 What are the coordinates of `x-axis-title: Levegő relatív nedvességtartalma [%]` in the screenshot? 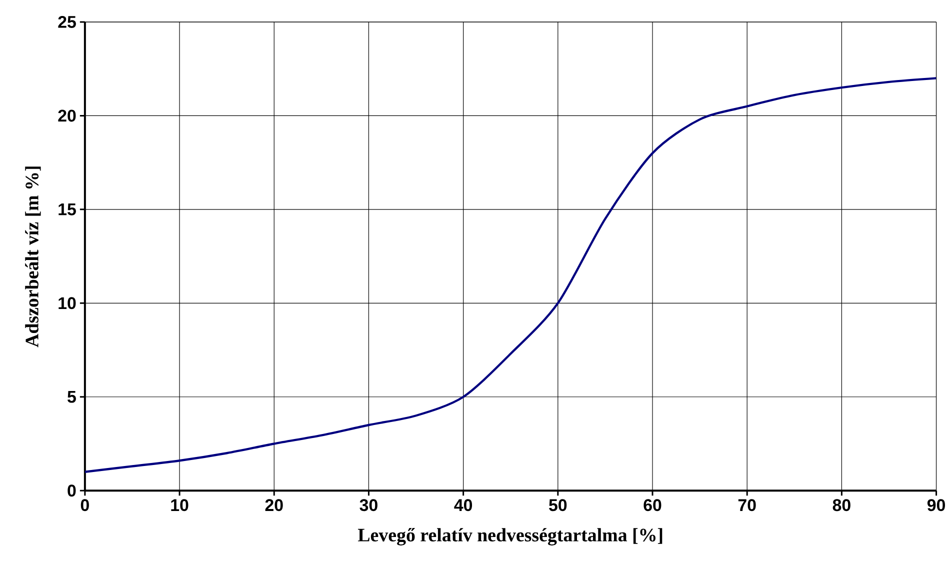 It's located at (510, 537).